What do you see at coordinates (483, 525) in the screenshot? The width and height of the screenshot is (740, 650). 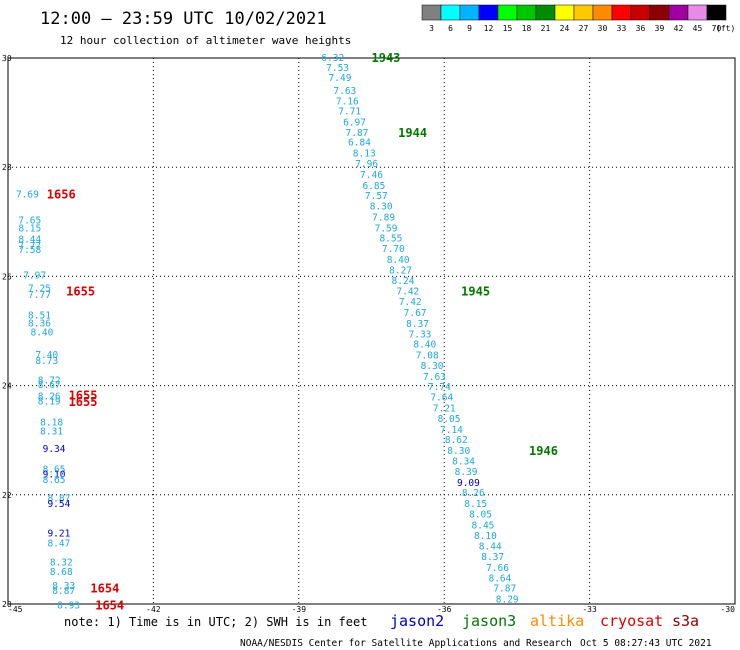 I see `swh-value-label: 8.45` at bounding box center [483, 525].